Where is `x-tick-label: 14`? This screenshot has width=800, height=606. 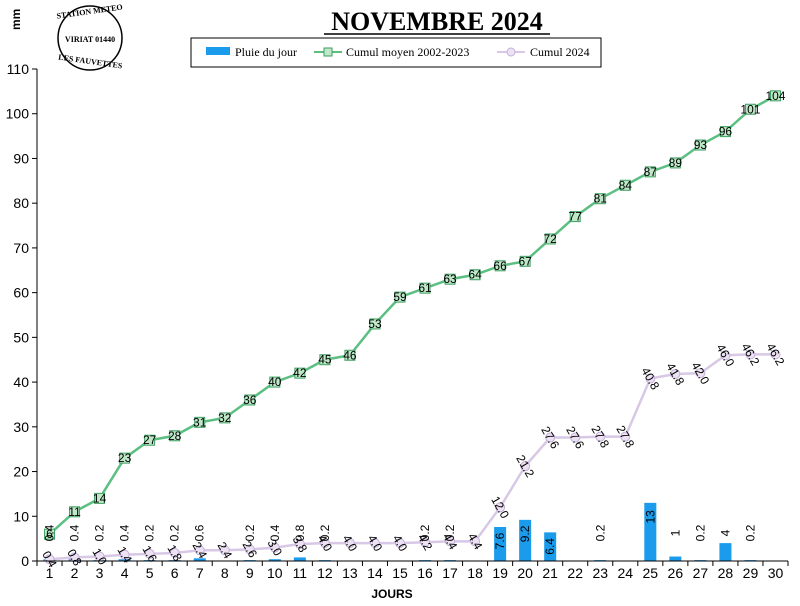
x-tick-label: 14 is located at coordinates (375, 573).